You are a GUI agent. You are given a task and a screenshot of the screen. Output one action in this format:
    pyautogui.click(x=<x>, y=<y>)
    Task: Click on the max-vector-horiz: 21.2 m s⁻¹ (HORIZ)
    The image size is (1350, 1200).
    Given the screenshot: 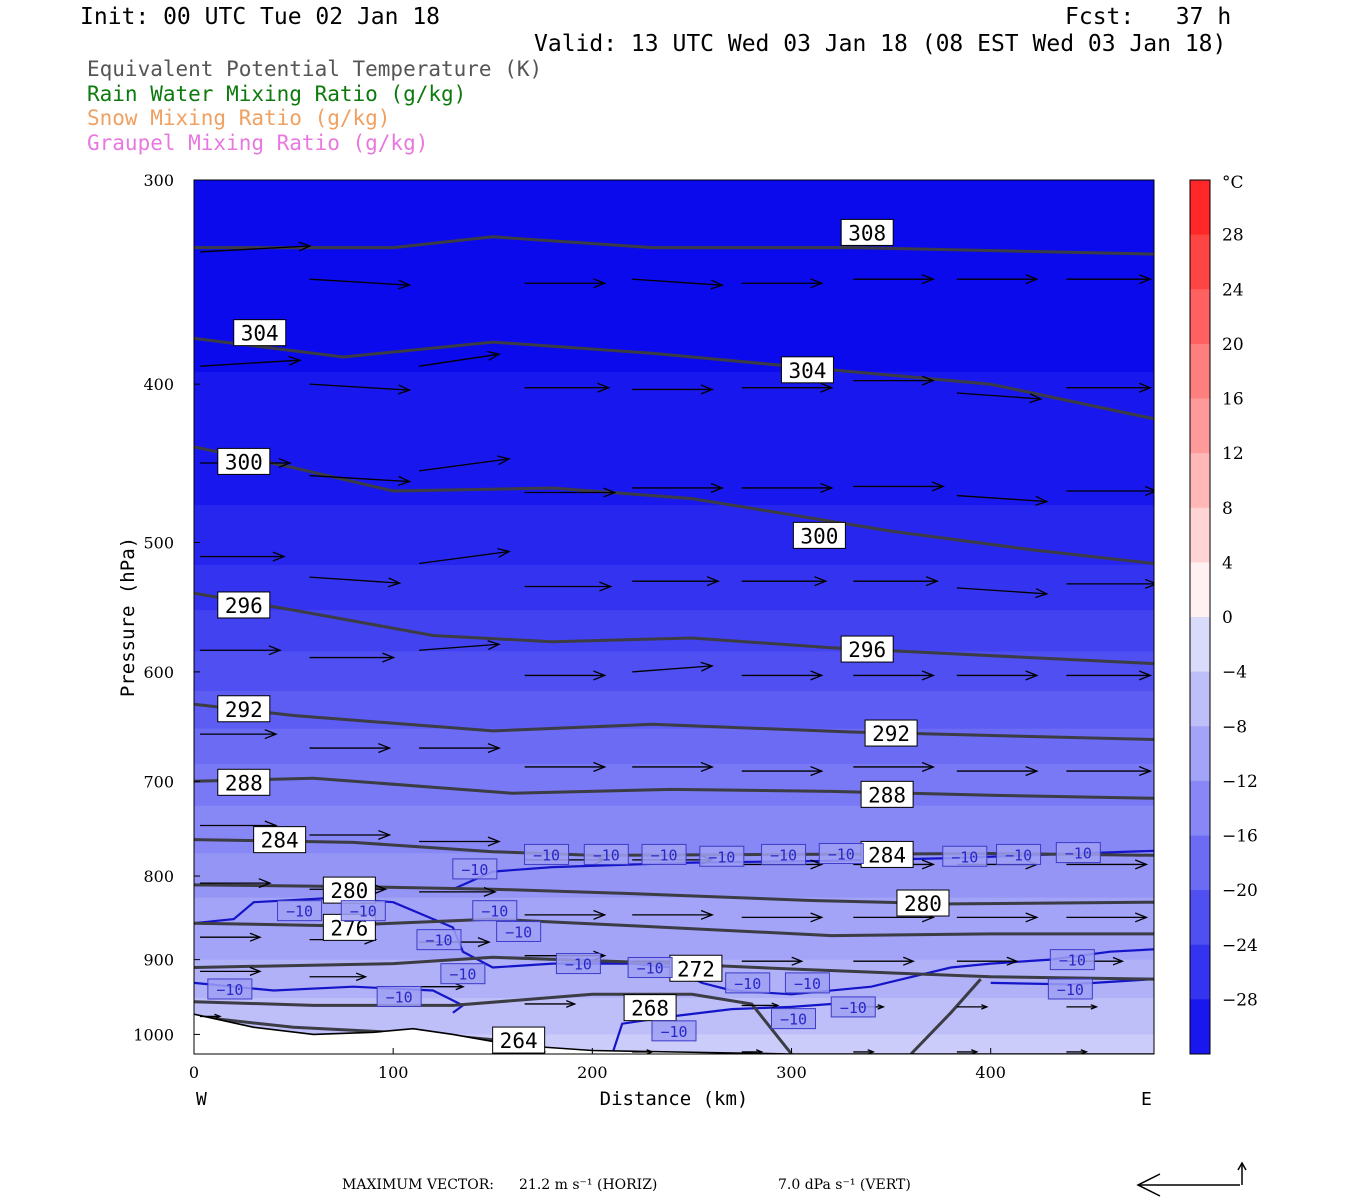 What is the action you would take?
    pyautogui.click(x=588, y=1185)
    